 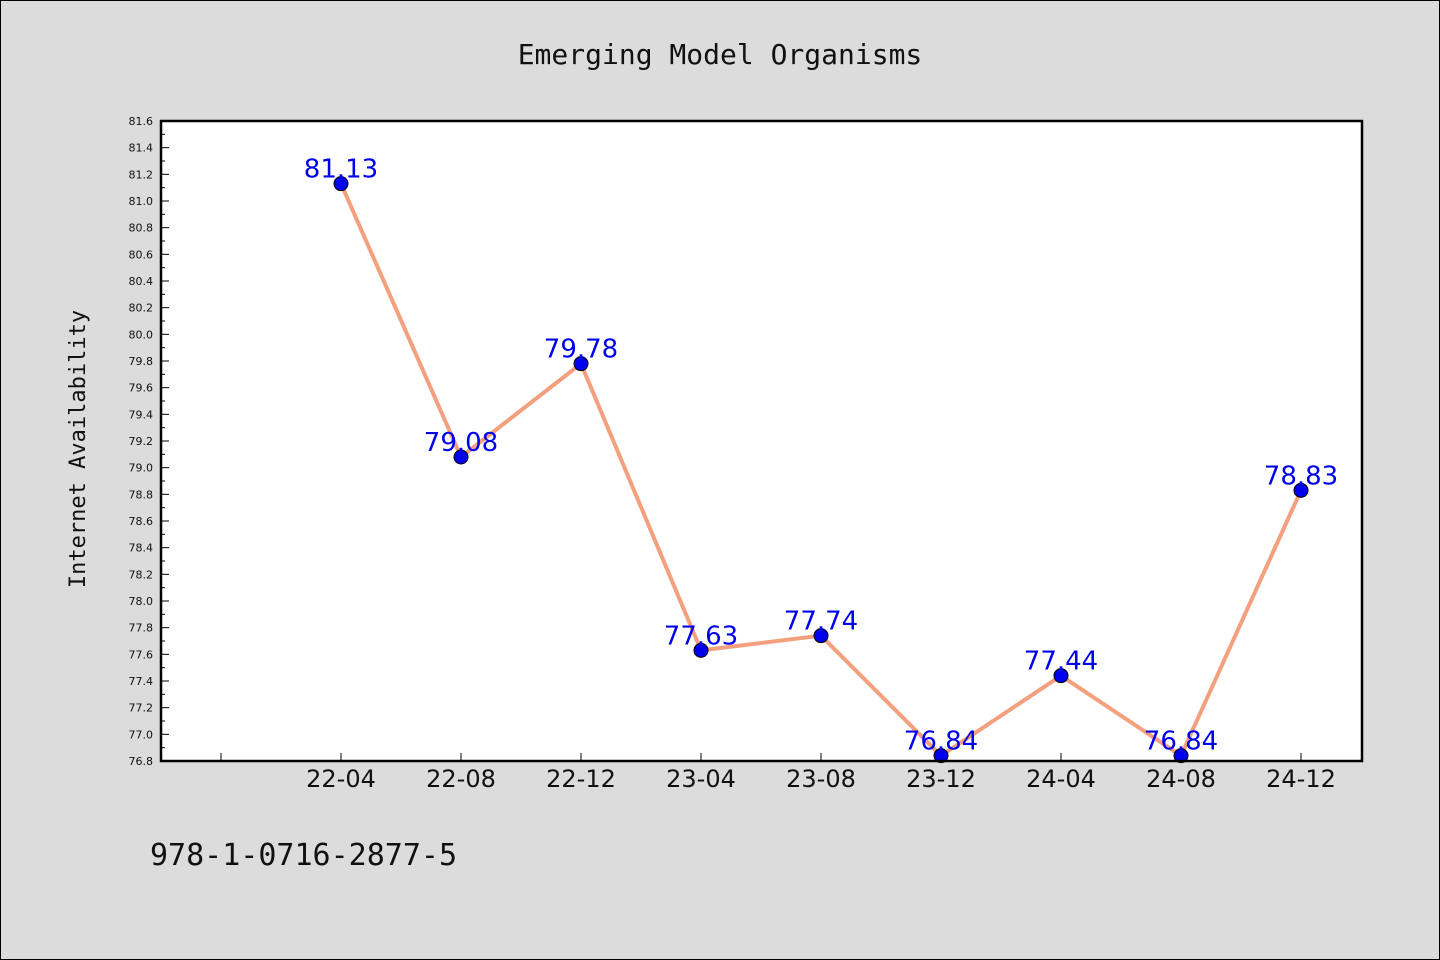 I want to click on y-tick-label-5: 77.8, so click(x=141, y=628).